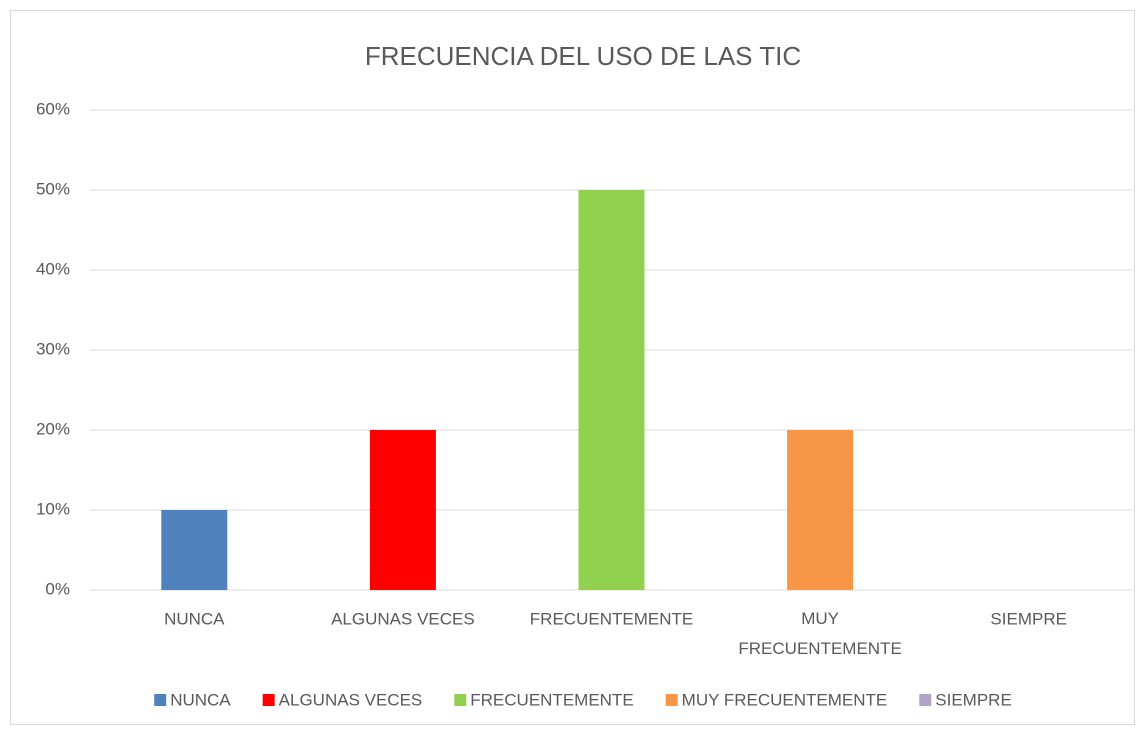 This screenshot has height=741, width=1146. What do you see at coordinates (200, 699) in the screenshot?
I see `legend-label: NUNCA` at bounding box center [200, 699].